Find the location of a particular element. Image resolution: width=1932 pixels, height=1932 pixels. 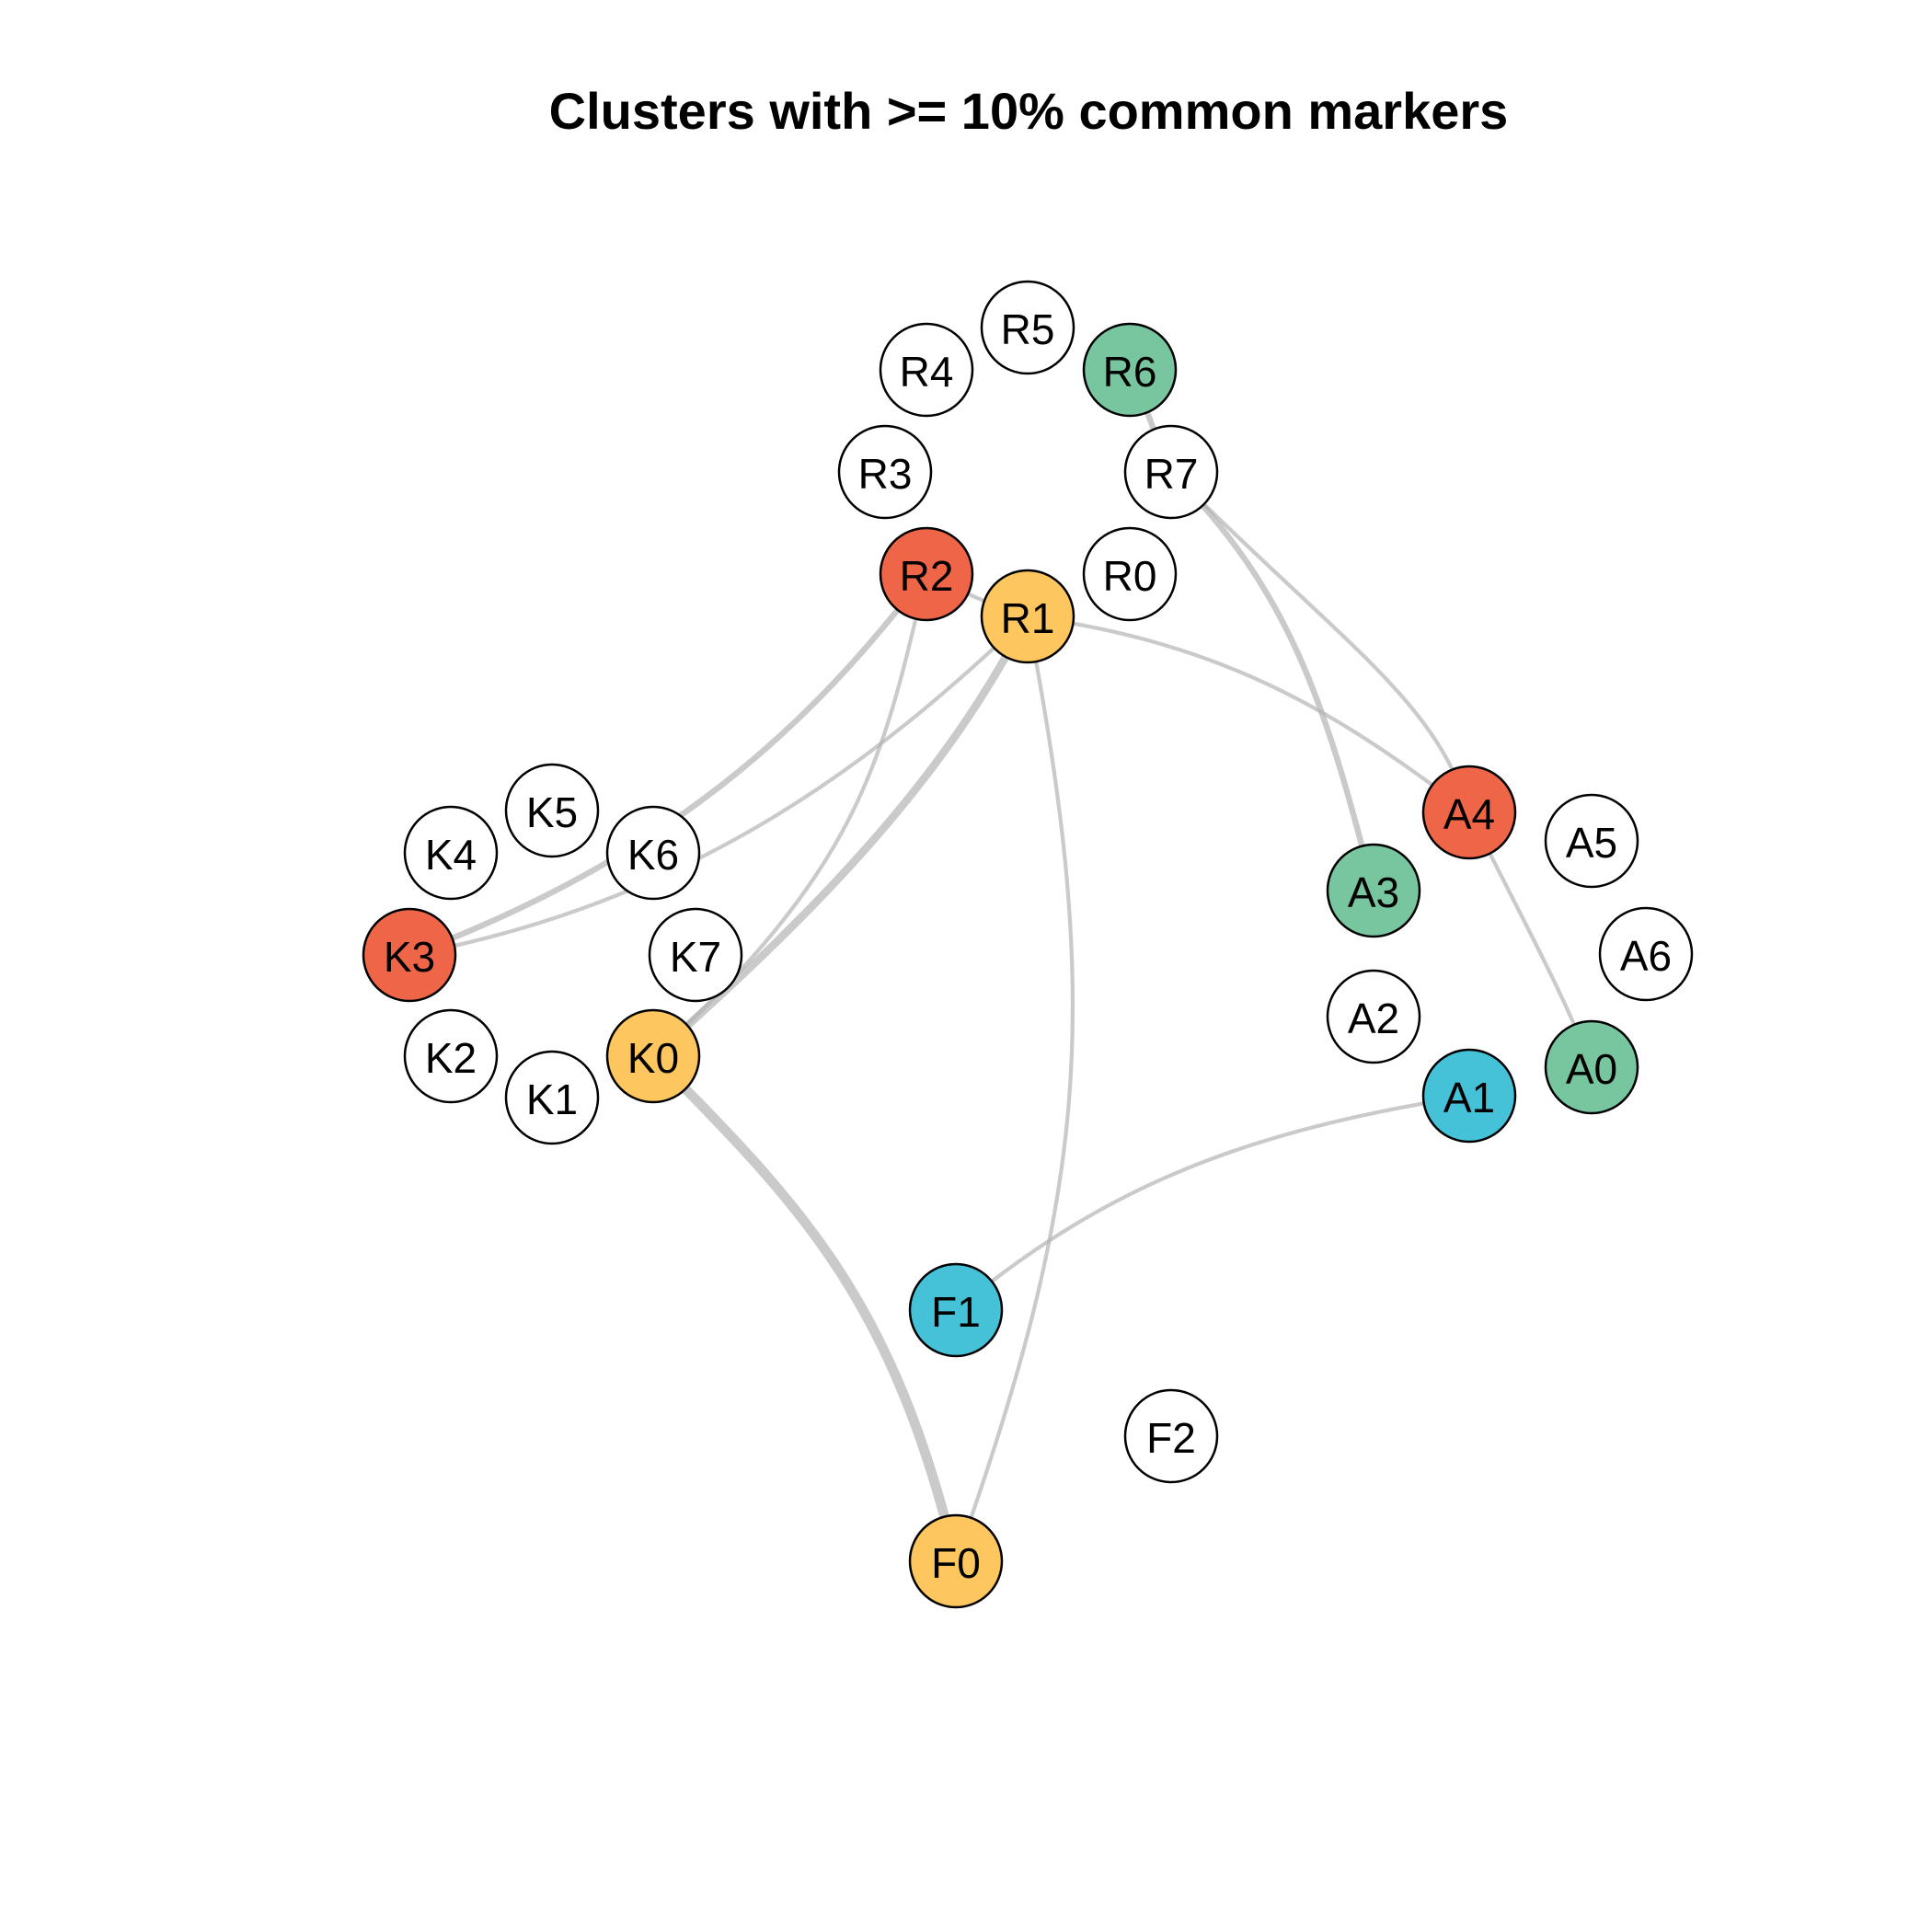

node-r1: R1 is located at coordinates (1027, 616).